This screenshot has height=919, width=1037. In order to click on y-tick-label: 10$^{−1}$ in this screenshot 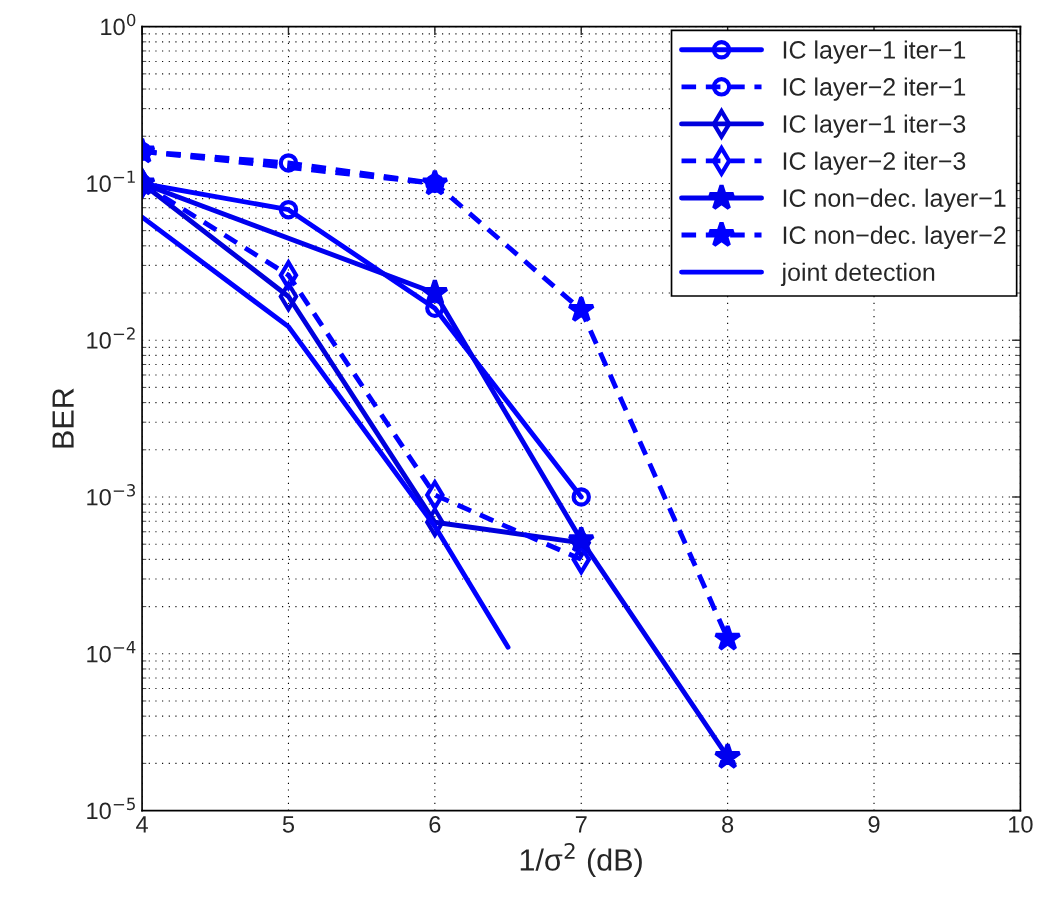, I will do `click(111, 181)`.